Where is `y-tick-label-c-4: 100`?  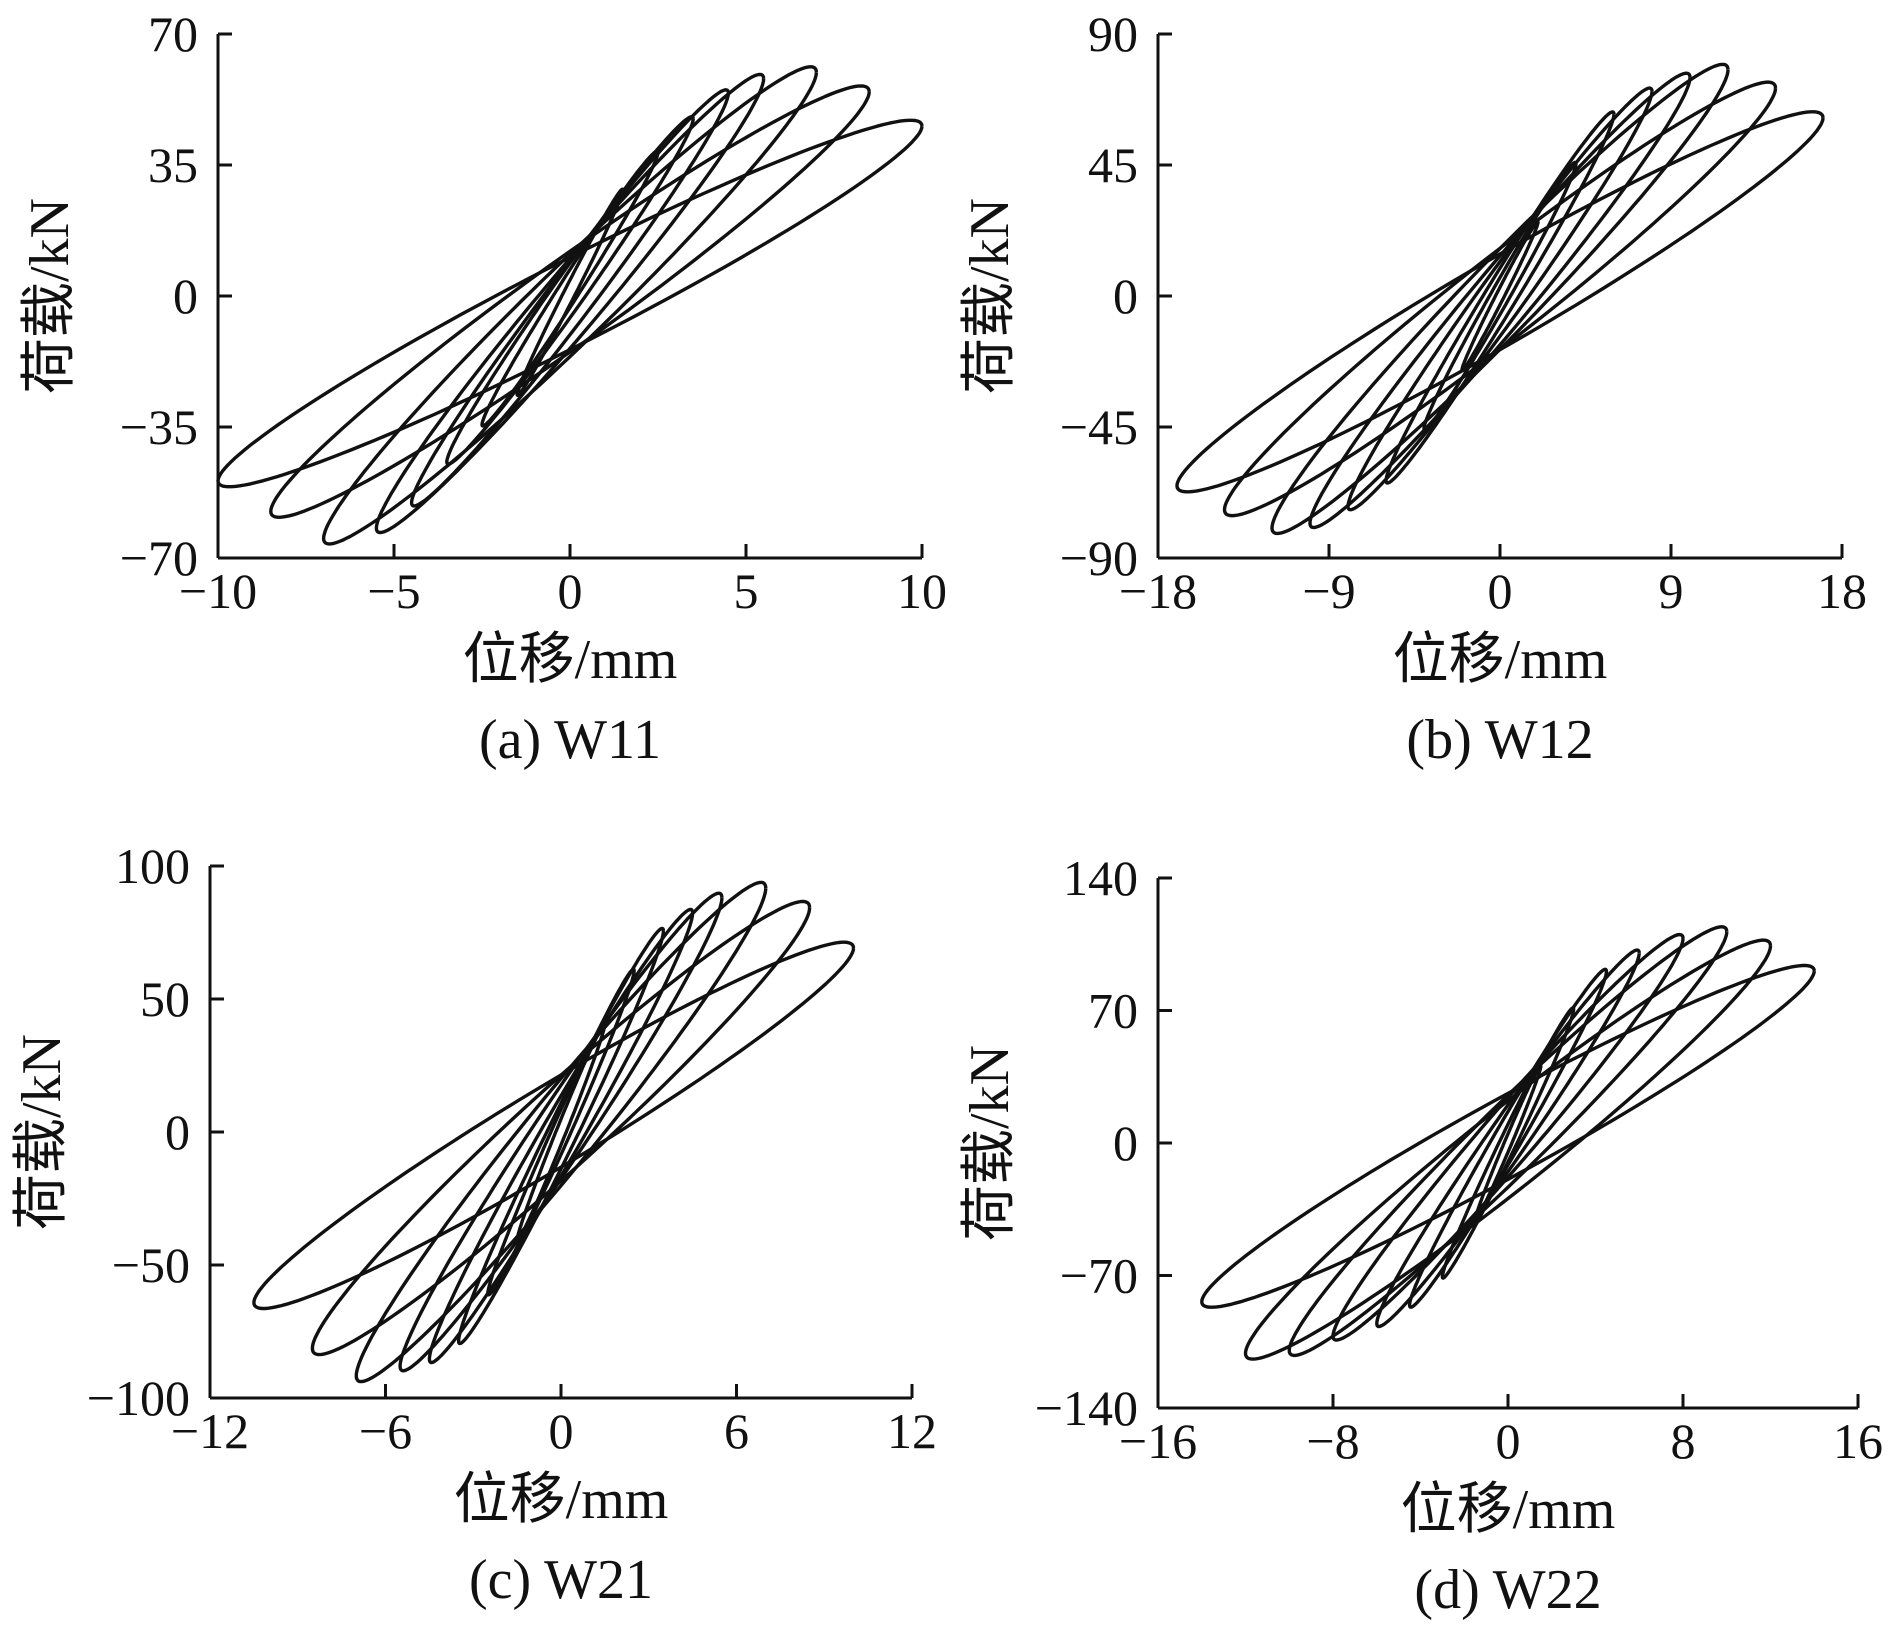
y-tick-label-c-4: 100 is located at coordinates (152, 866).